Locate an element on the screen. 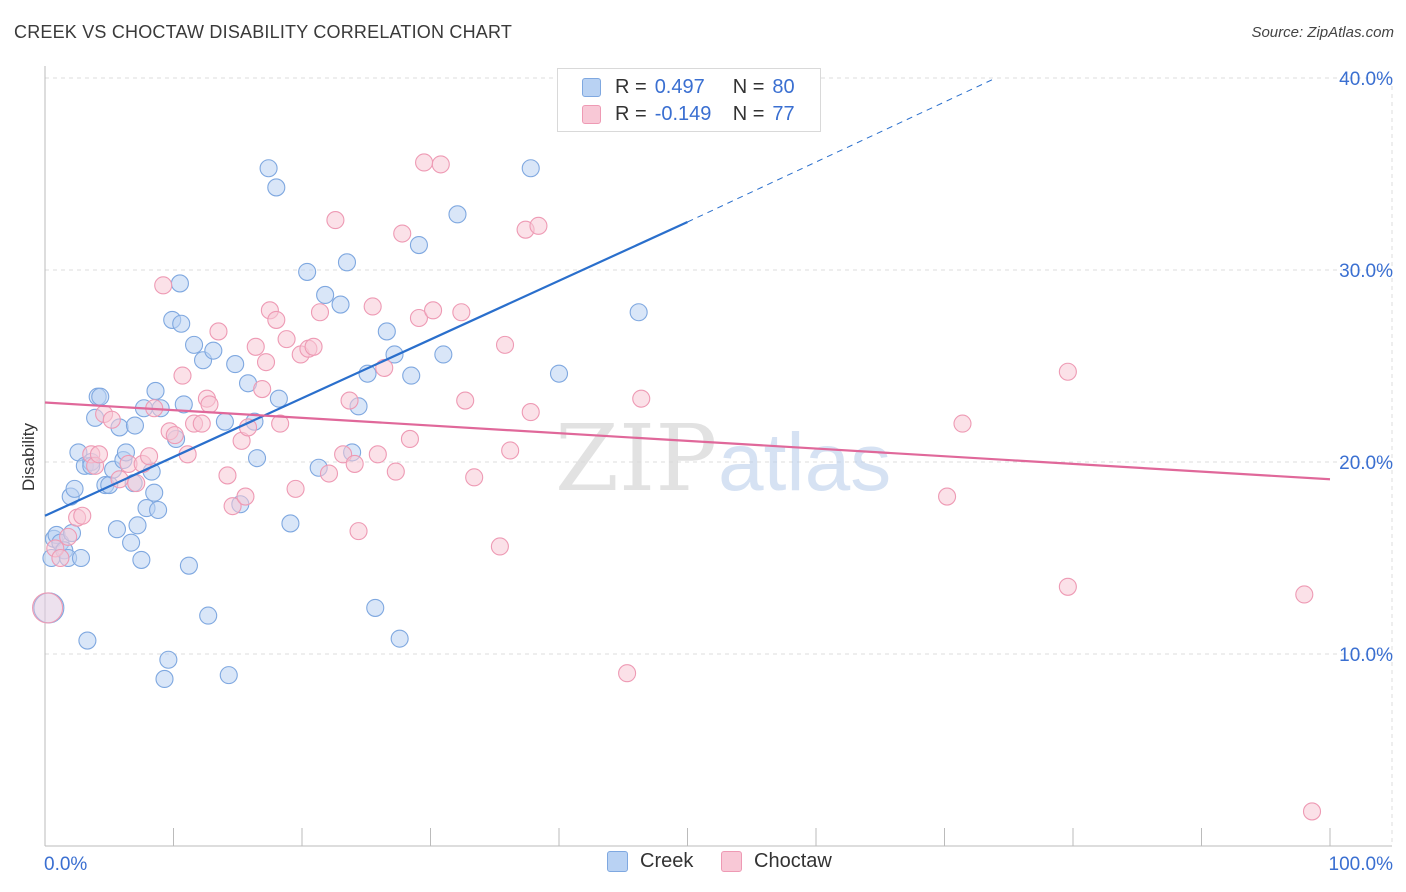 This screenshot has width=1406, height=892. correlation-legend: R = 0.497 N = 80 R = -0.149 N = 77 is located at coordinates (689, 100).